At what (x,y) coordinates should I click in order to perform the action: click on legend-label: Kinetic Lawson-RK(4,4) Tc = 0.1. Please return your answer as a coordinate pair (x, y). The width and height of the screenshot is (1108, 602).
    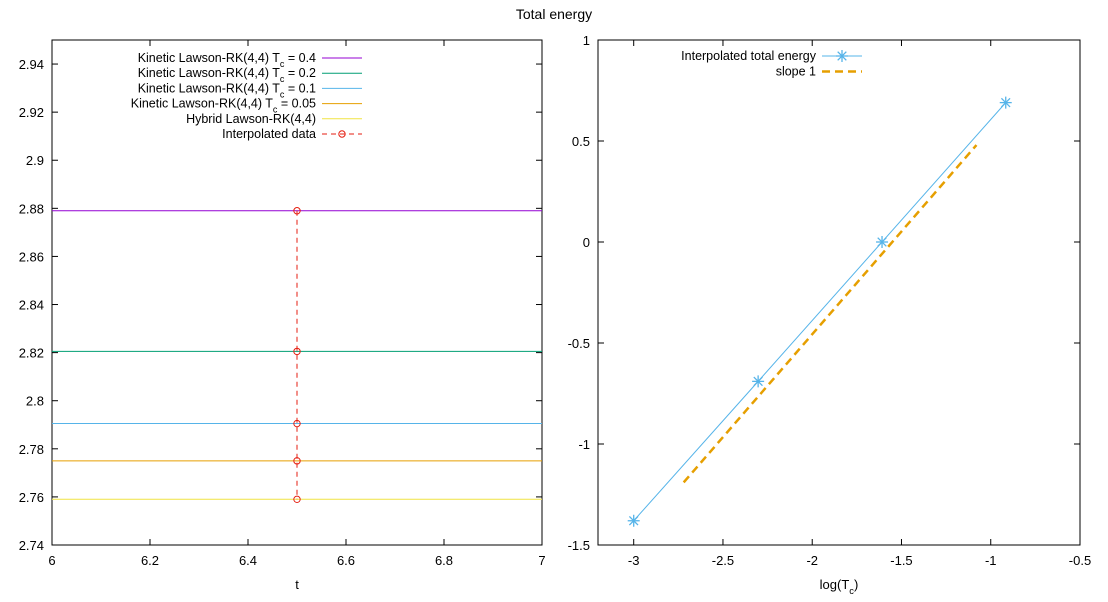
    Looking at the image, I should click on (227, 90).